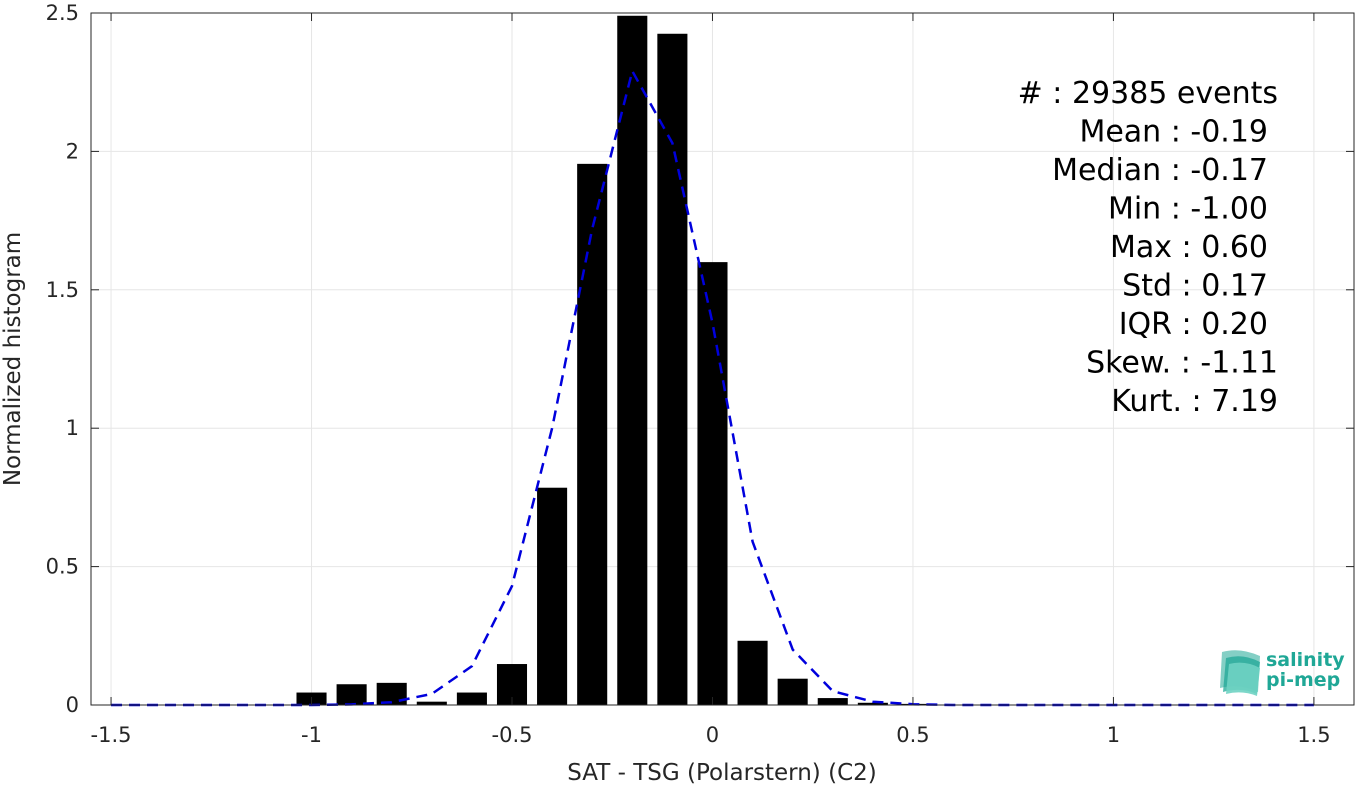  What do you see at coordinates (1193, 324) in the screenshot?
I see `stats-line: IQR : 0.20` at bounding box center [1193, 324].